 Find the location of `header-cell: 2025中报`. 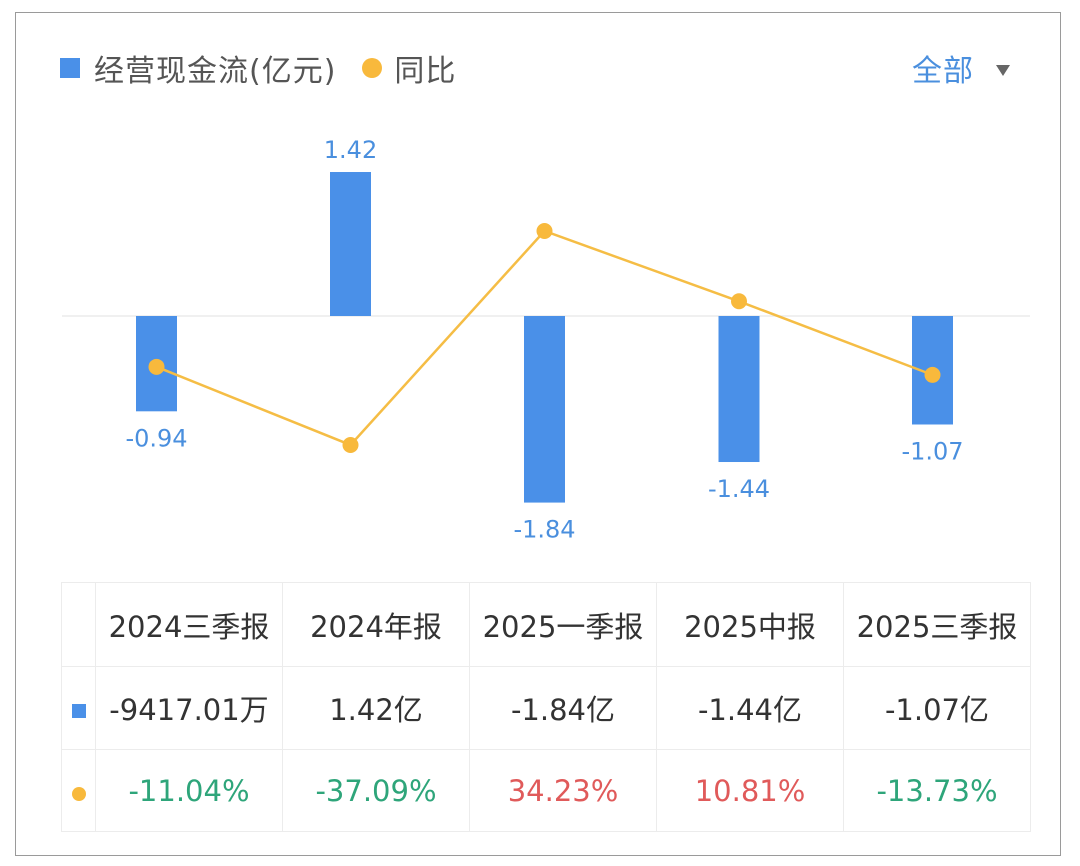

header-cell: 2025中报 is located at coordinates (750, 624).